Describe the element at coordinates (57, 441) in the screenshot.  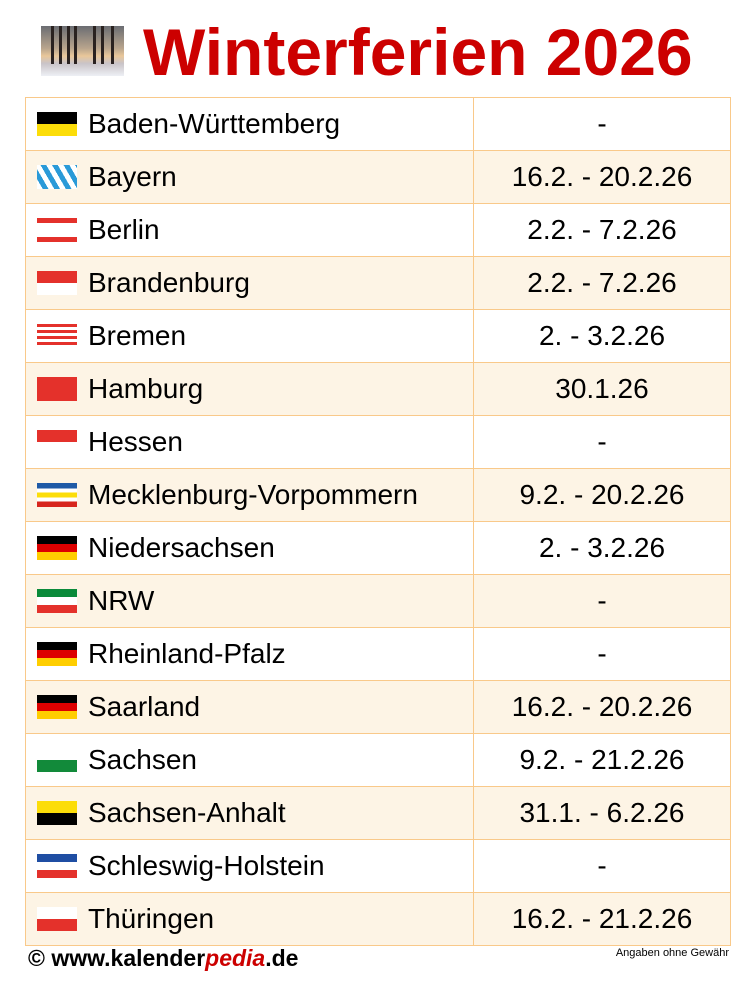
I see `hessen-flag-icon` at that location.